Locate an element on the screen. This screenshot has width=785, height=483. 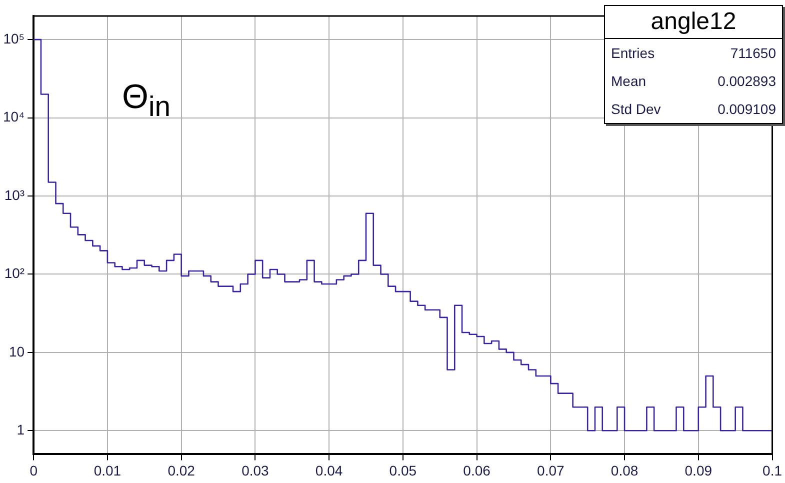
x-tick-label: 0.08 is located at coordinates (624, 470).